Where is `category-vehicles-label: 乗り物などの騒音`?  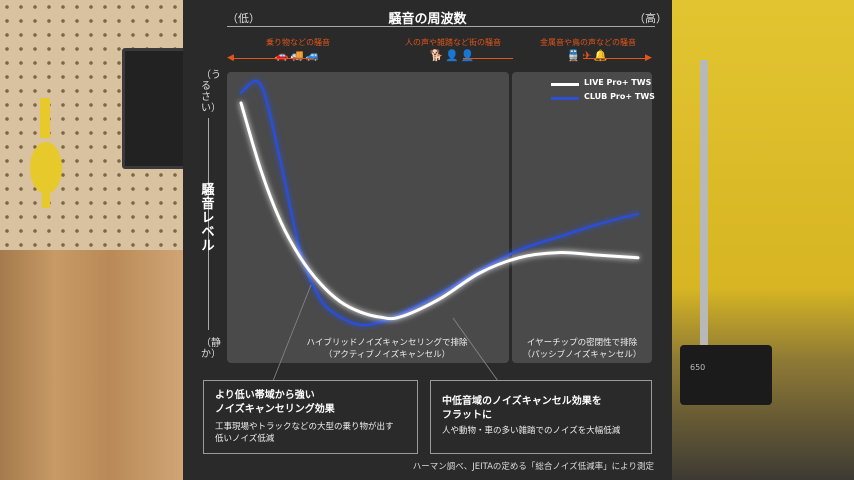 category-vehicles-label: 乗り物などの騒音 is located at coordinates (298, 42).